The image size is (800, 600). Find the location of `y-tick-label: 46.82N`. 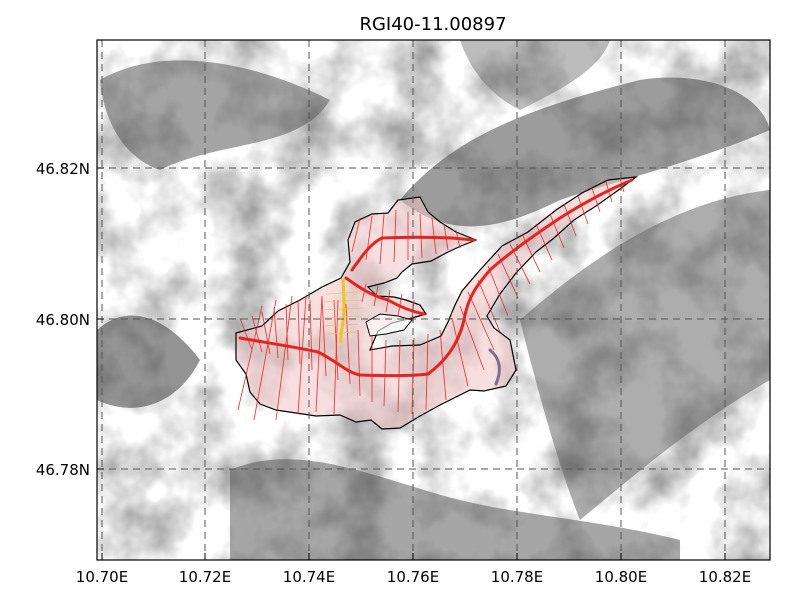

y-tick-label: 46.82N is located at coordinates (63, 169).